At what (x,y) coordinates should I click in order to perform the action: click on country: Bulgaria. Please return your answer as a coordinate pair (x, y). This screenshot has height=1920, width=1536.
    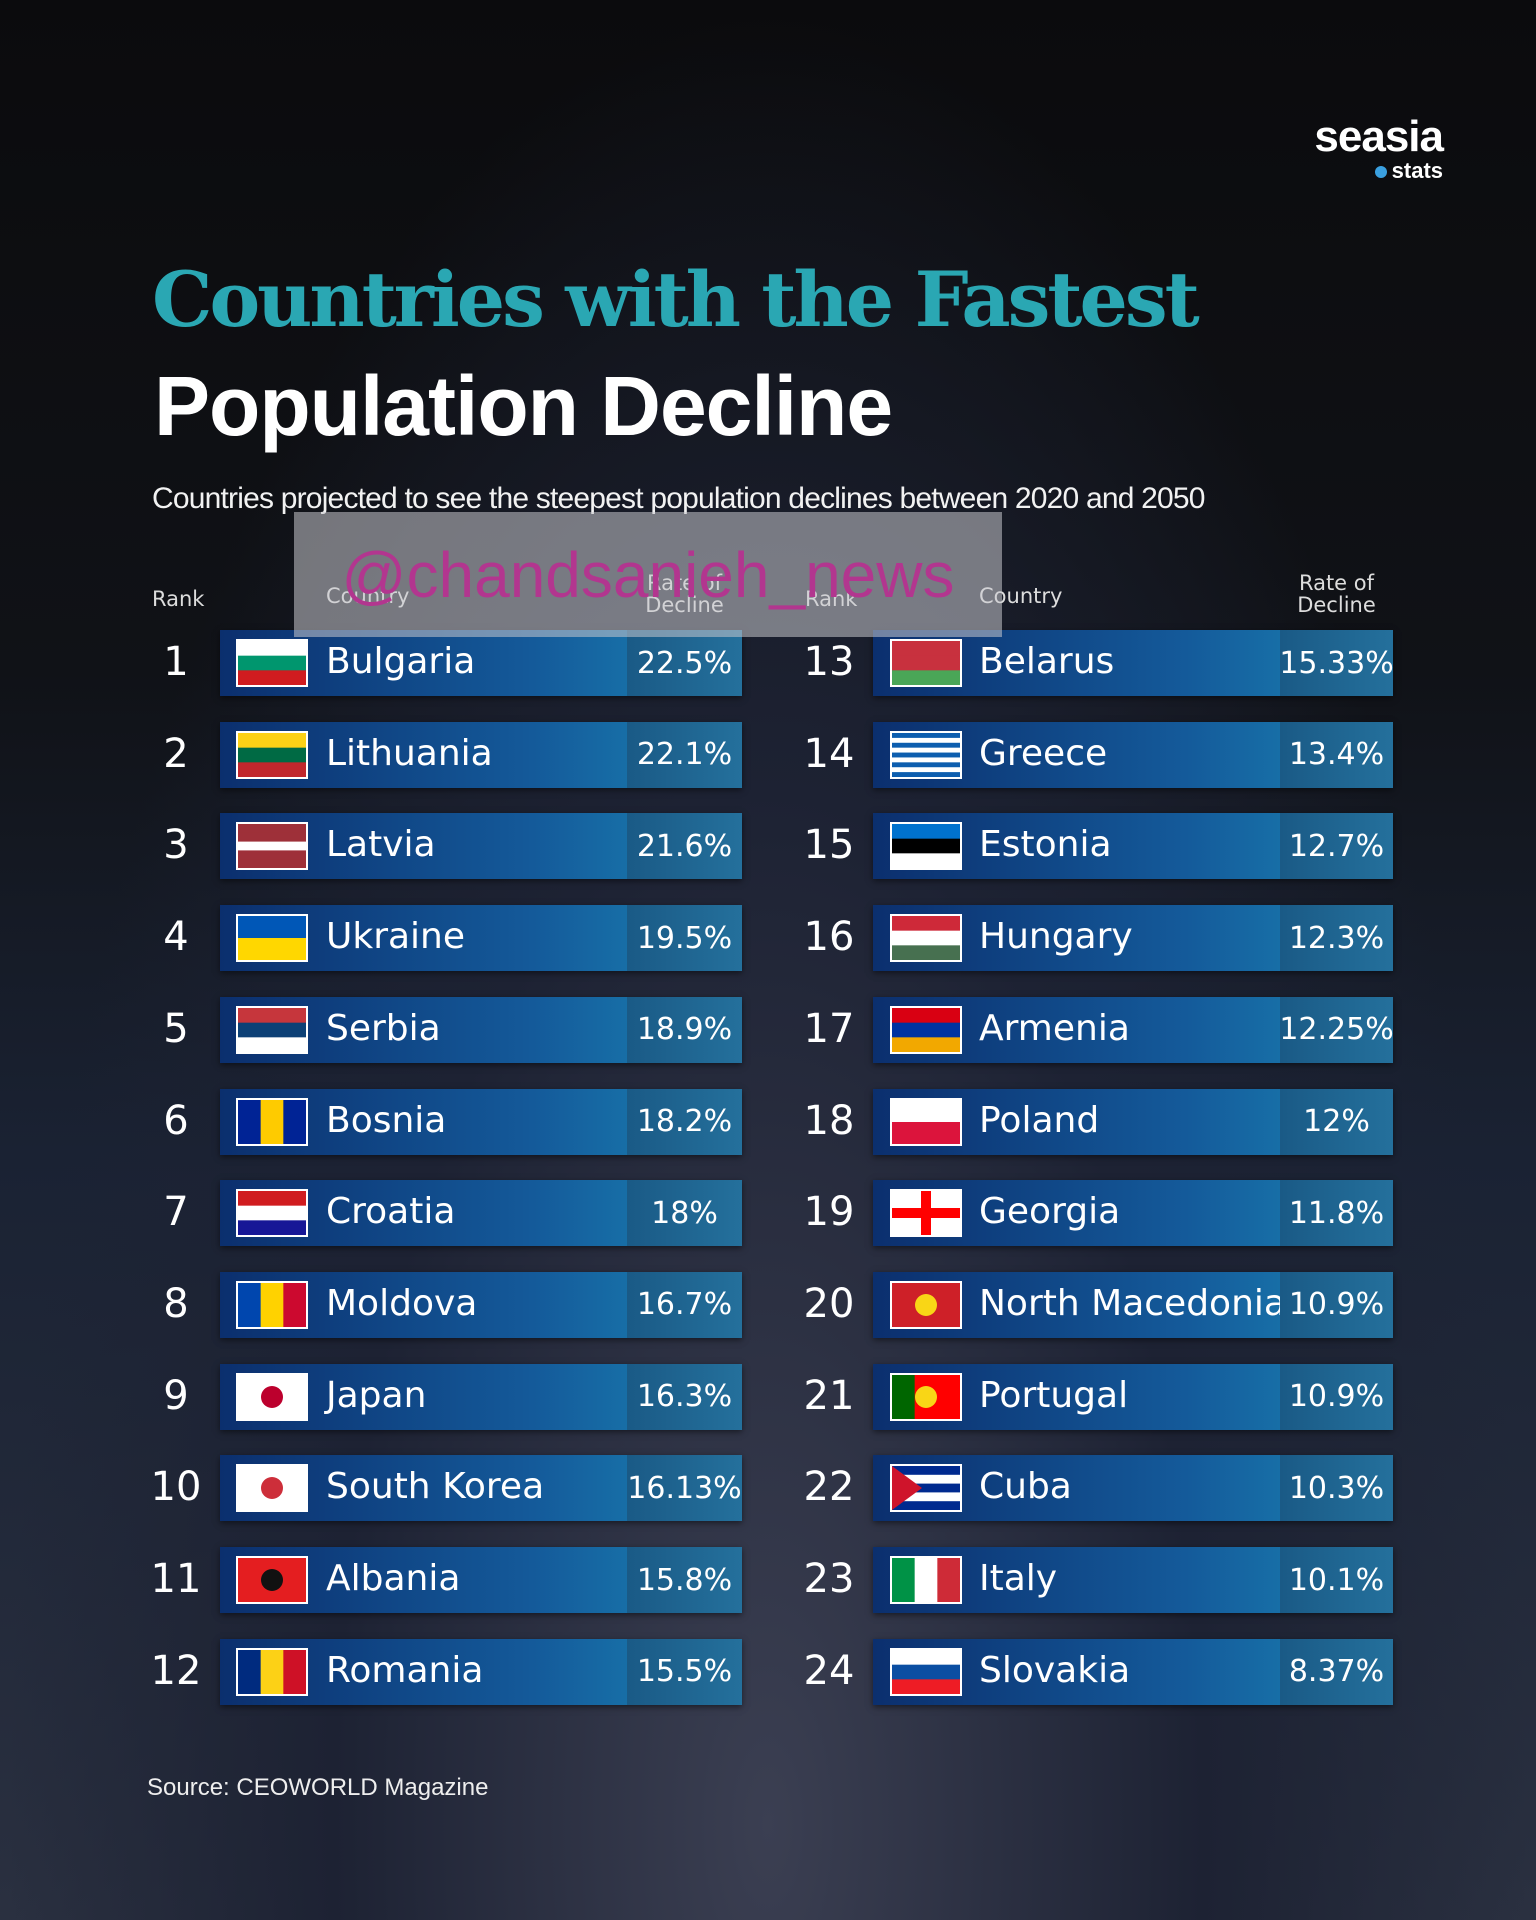
    Looking at the image, I should click on (401, 661).